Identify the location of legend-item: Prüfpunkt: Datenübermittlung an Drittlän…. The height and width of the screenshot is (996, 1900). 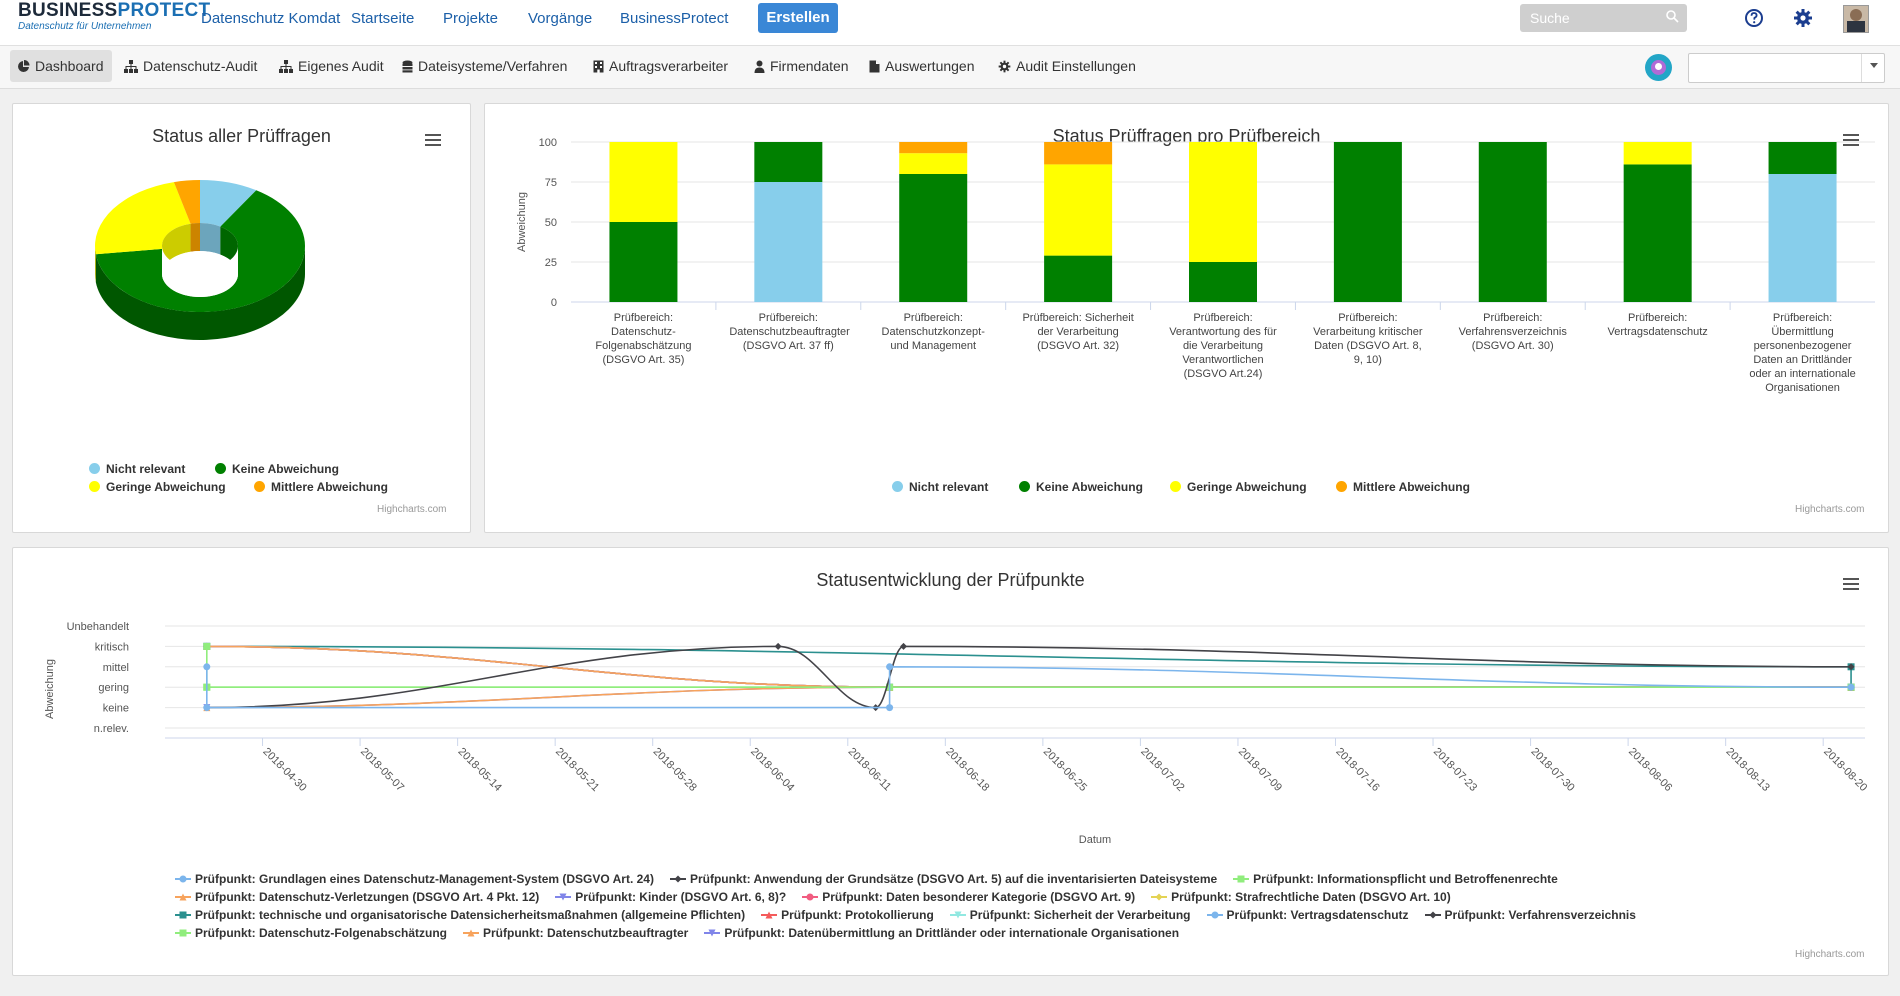
(941, 933).